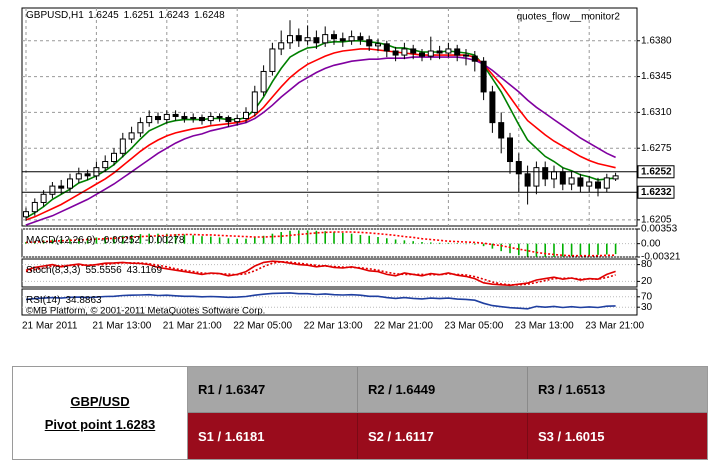 The image size is (720, 469). Describe the element at coordinates (320, 273) in the screenshot. I see `stoch-signal` at that location.